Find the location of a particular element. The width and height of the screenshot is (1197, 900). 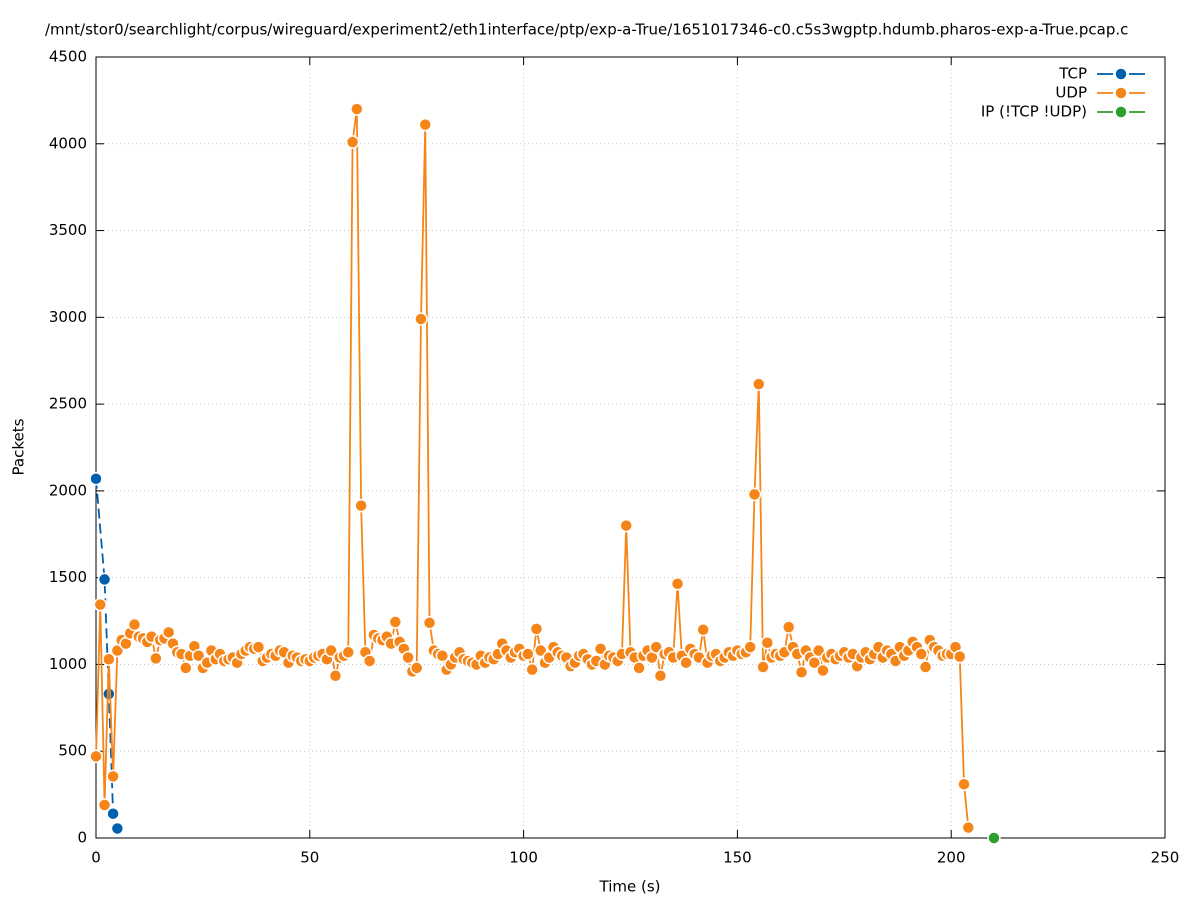

x-tick-label: 50 is located at coordinates (309, 858).